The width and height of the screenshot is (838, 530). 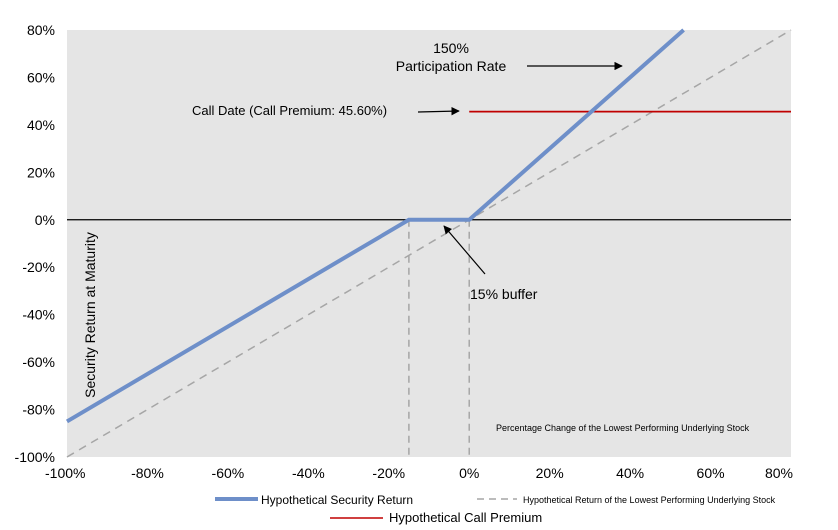 I want to click on buffer-arrow, so click(x=464, y=250).